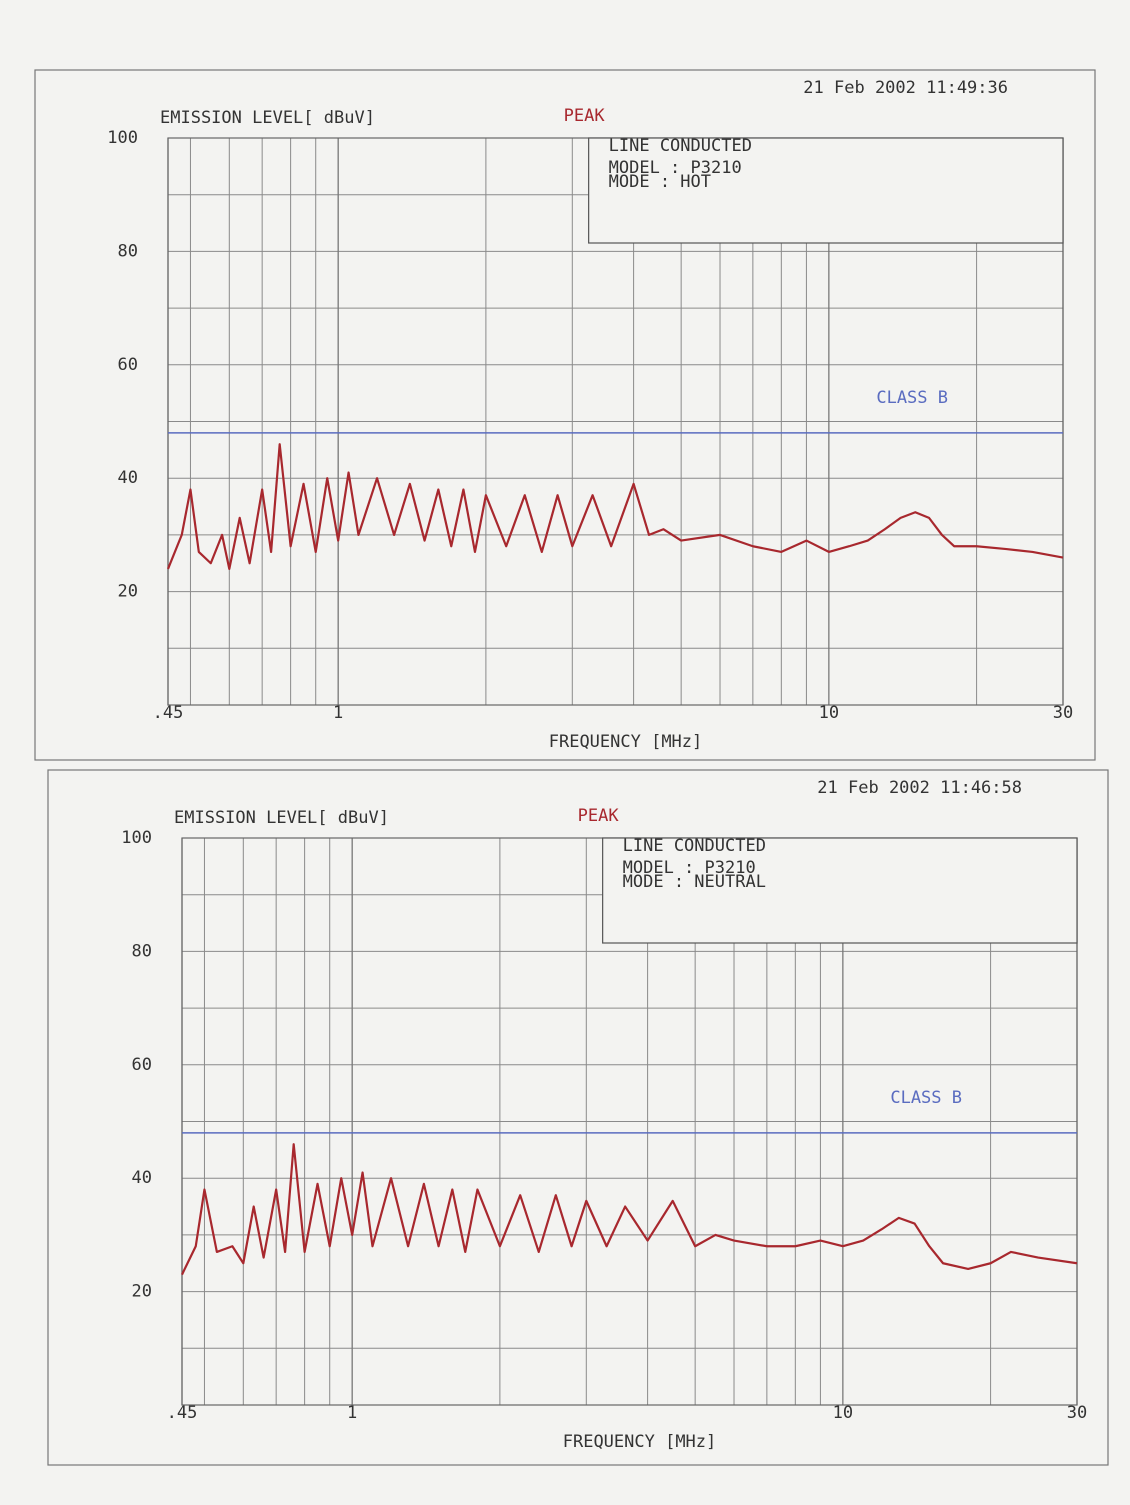 The width and height of the screenshot is (1130, 1505). Describe the element at coordinates (905, 88) in the screenshot. I see `timestamp: 21 Feb 2002 11:49:36` at that location.